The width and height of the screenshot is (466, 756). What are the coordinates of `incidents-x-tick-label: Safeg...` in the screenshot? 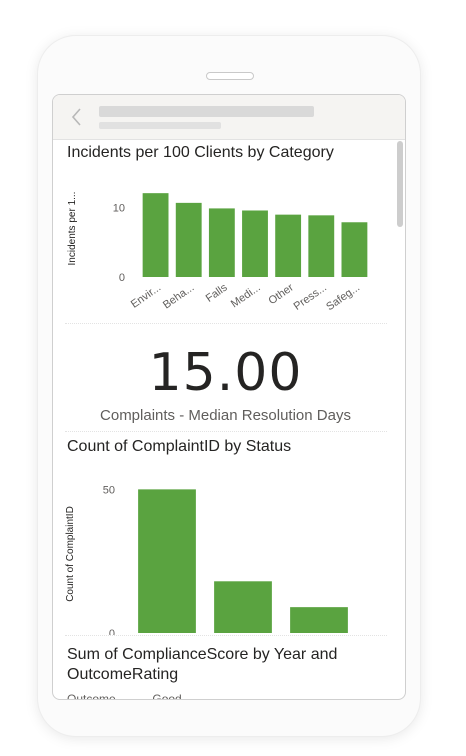 It's located at (343, 298).